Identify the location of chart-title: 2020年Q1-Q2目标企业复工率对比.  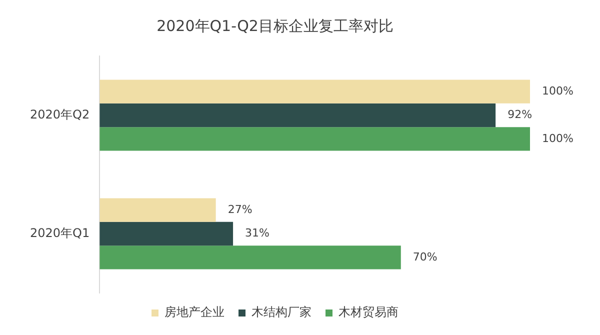
(275, 25).